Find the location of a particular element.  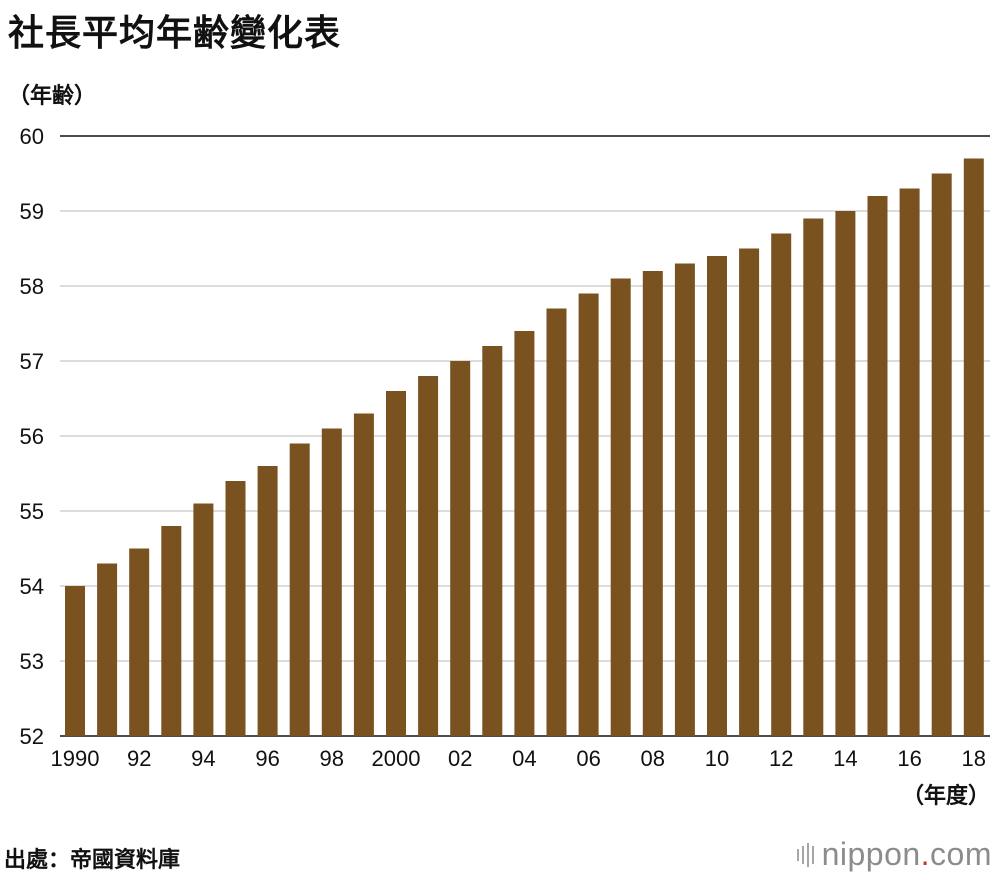

x-tick-label: 04 is located at coordinates (524, 758).